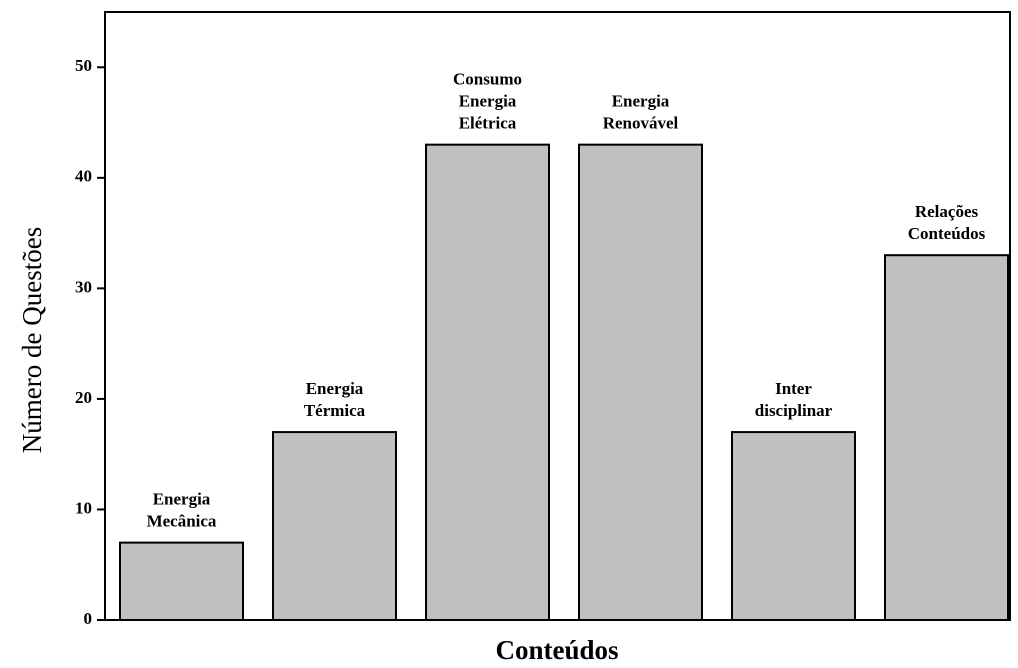  Describe the element at coordinates (488, 123) in the screenshot. I see `category-label-line: Elétrica` at that location.